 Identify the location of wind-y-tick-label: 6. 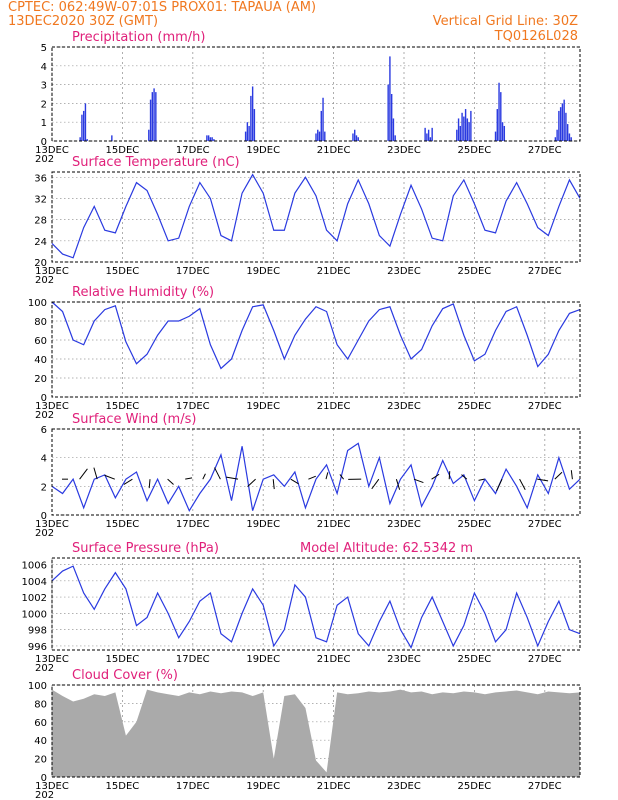
(44, 430).